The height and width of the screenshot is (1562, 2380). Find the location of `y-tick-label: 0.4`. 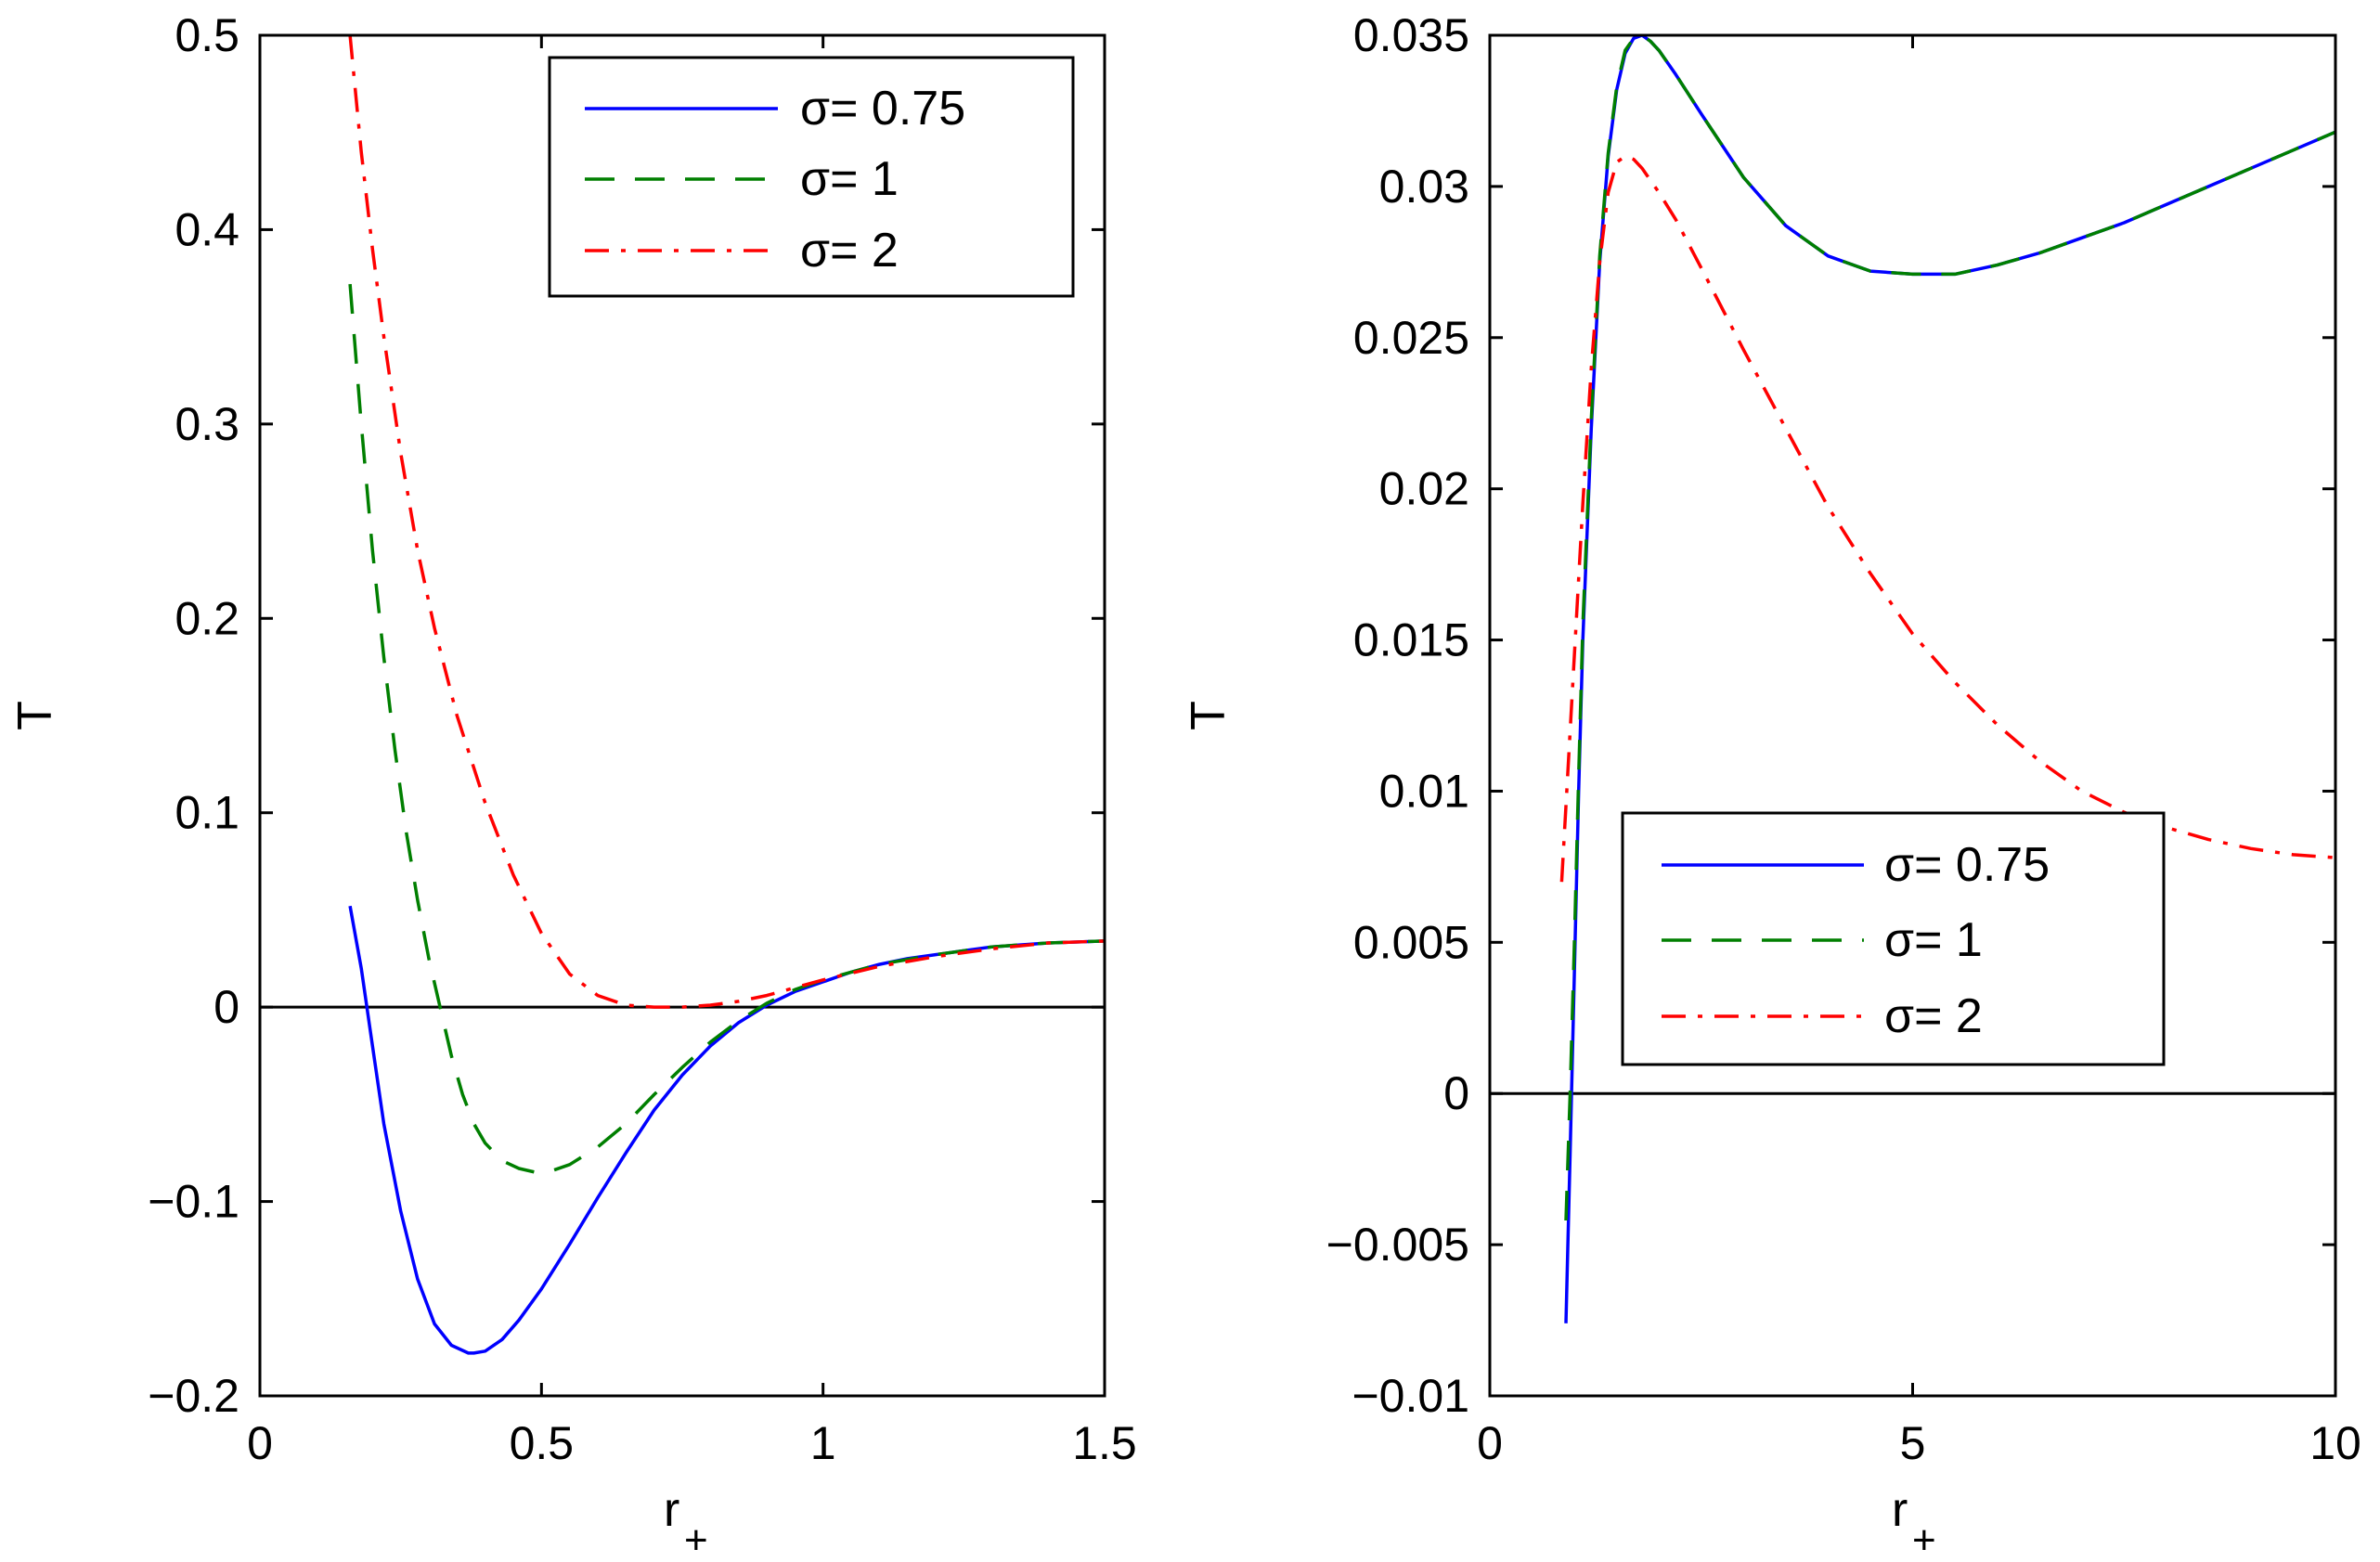

y-tick-label: 0.4 is located at coordinates (207, 229).